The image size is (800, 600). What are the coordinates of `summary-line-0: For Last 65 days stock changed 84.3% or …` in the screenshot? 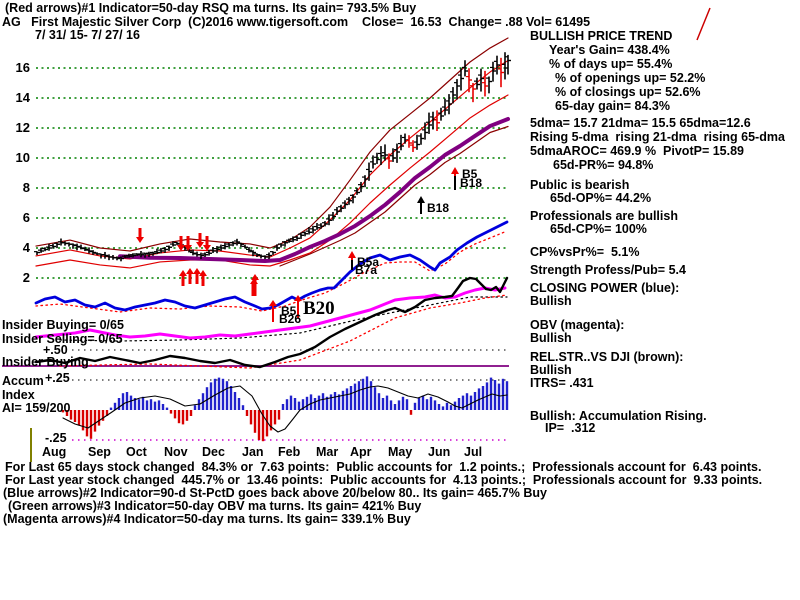 It's located at (383, 467).